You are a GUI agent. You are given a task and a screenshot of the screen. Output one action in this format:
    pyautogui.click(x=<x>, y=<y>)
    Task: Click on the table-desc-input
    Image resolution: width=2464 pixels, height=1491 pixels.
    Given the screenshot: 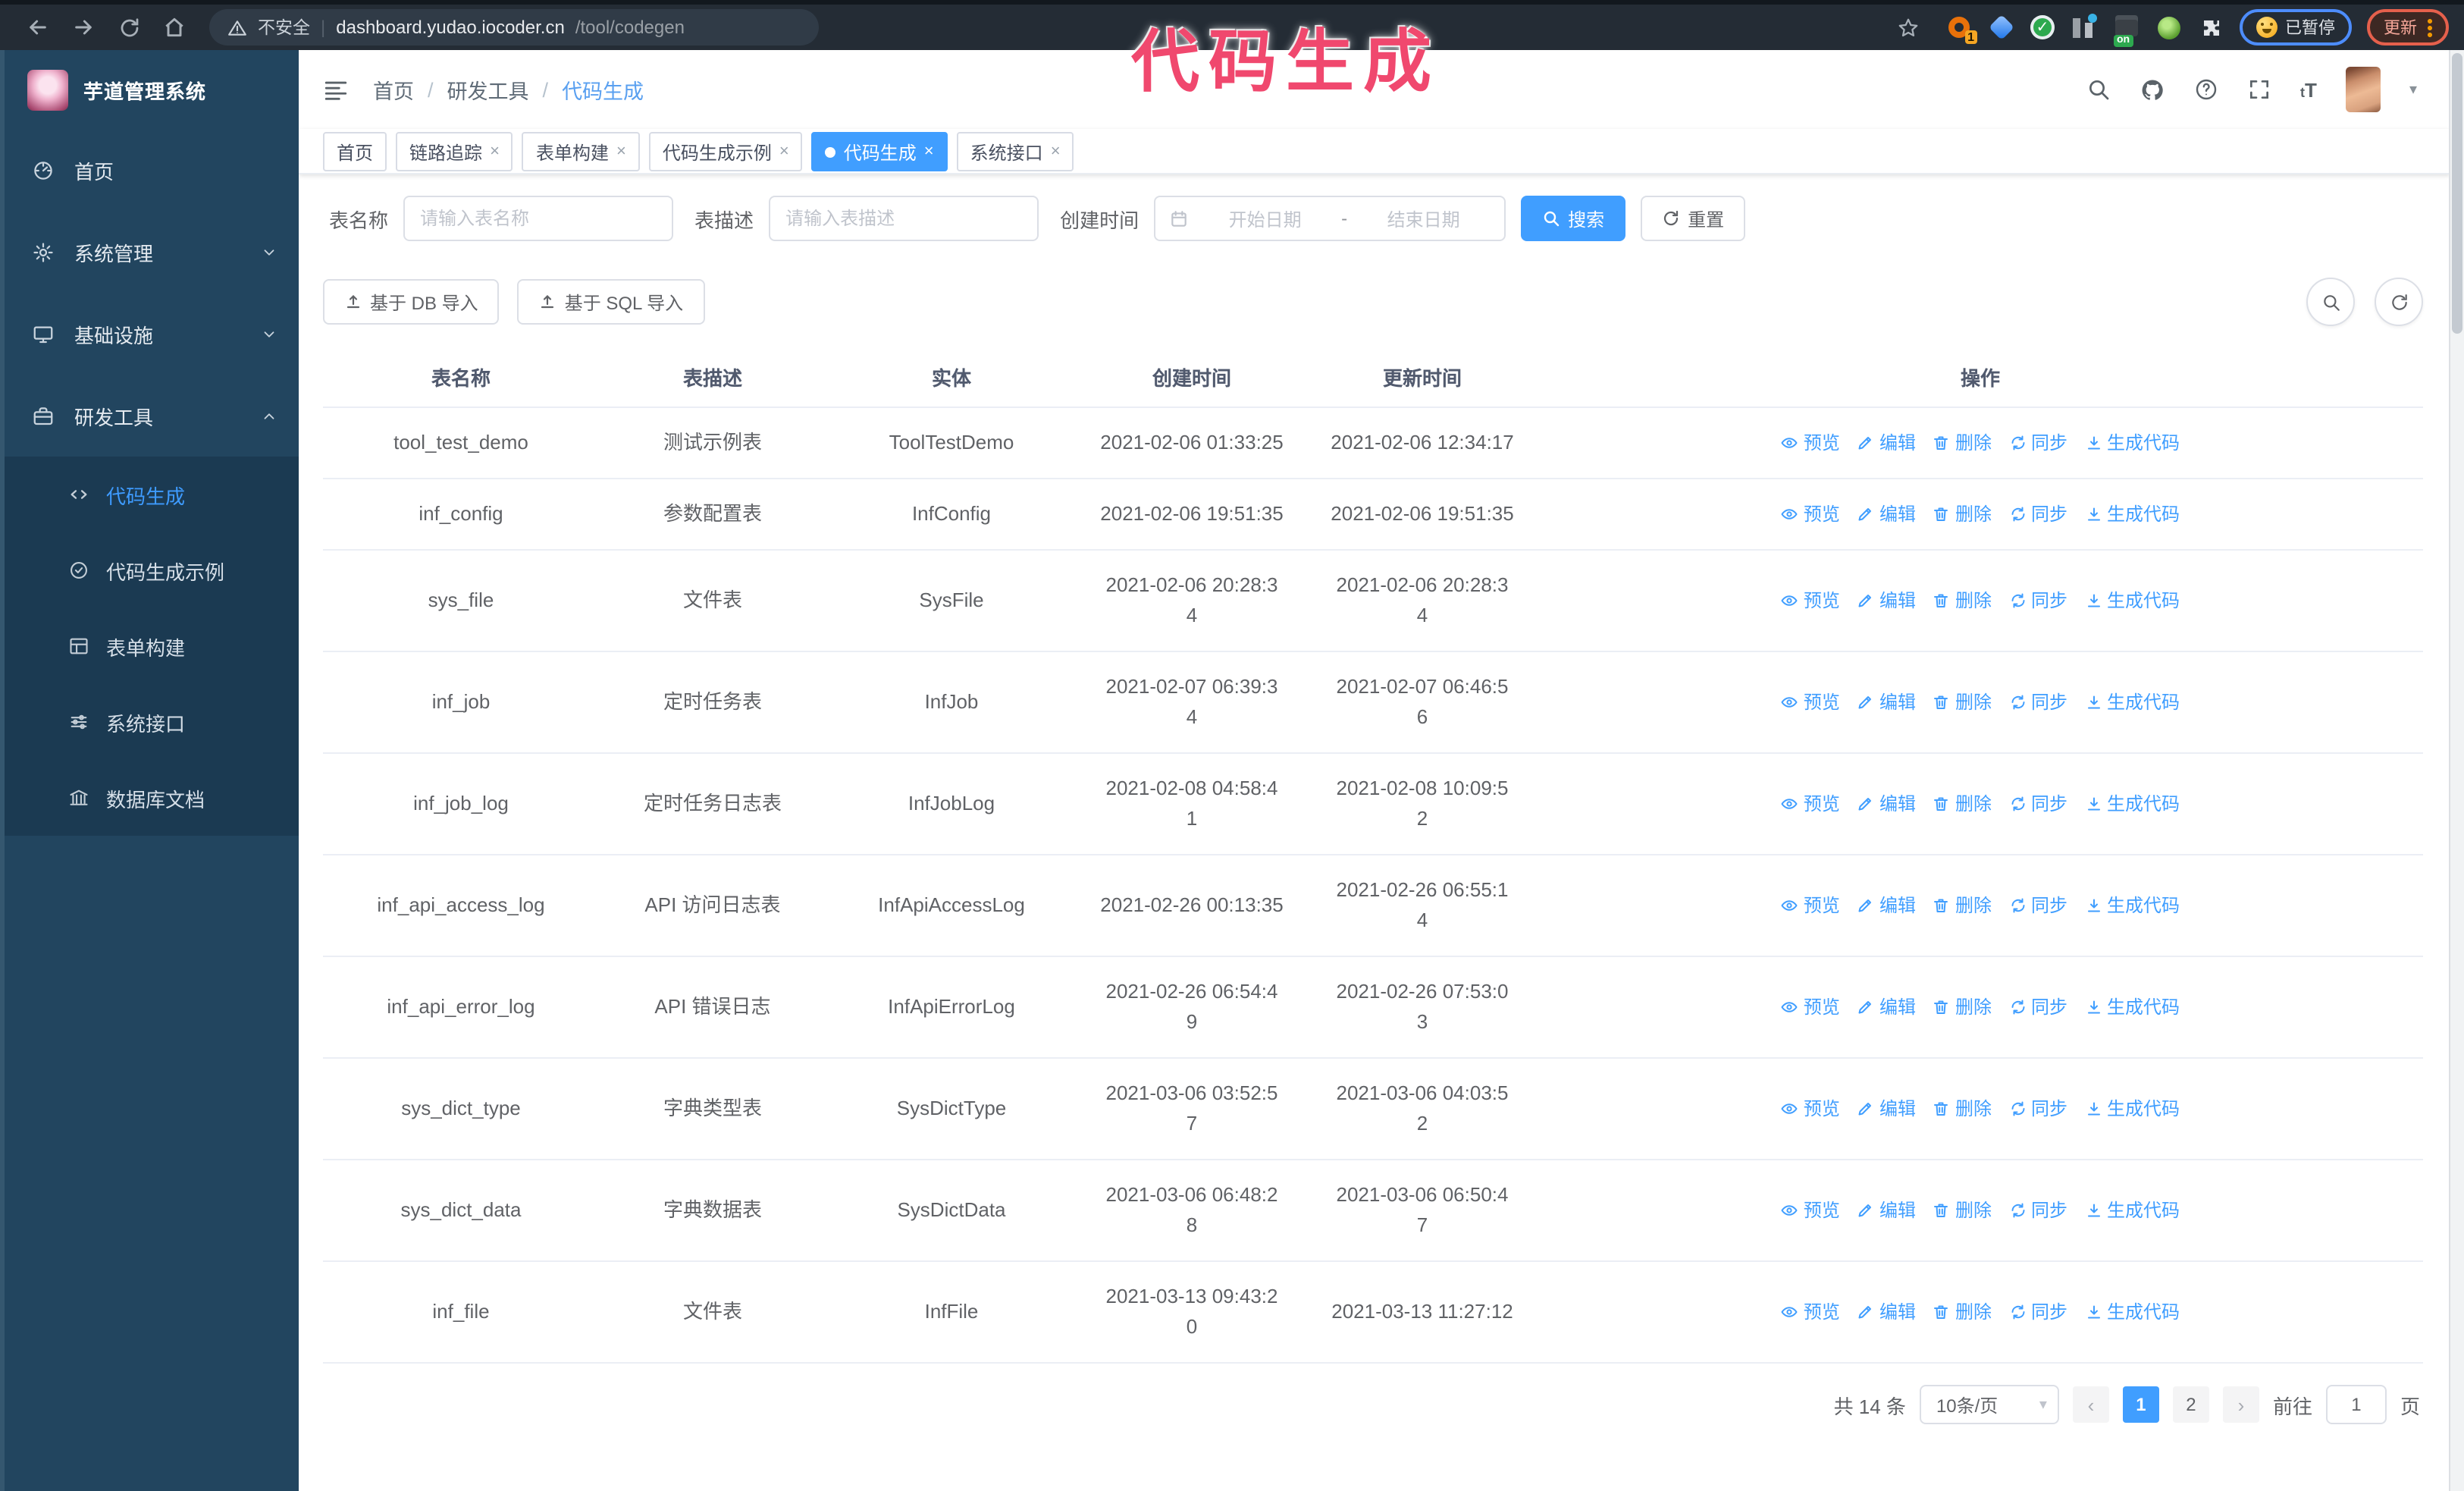 What is the action you would take?
    pyautogui.click(x=904, y=218)
    